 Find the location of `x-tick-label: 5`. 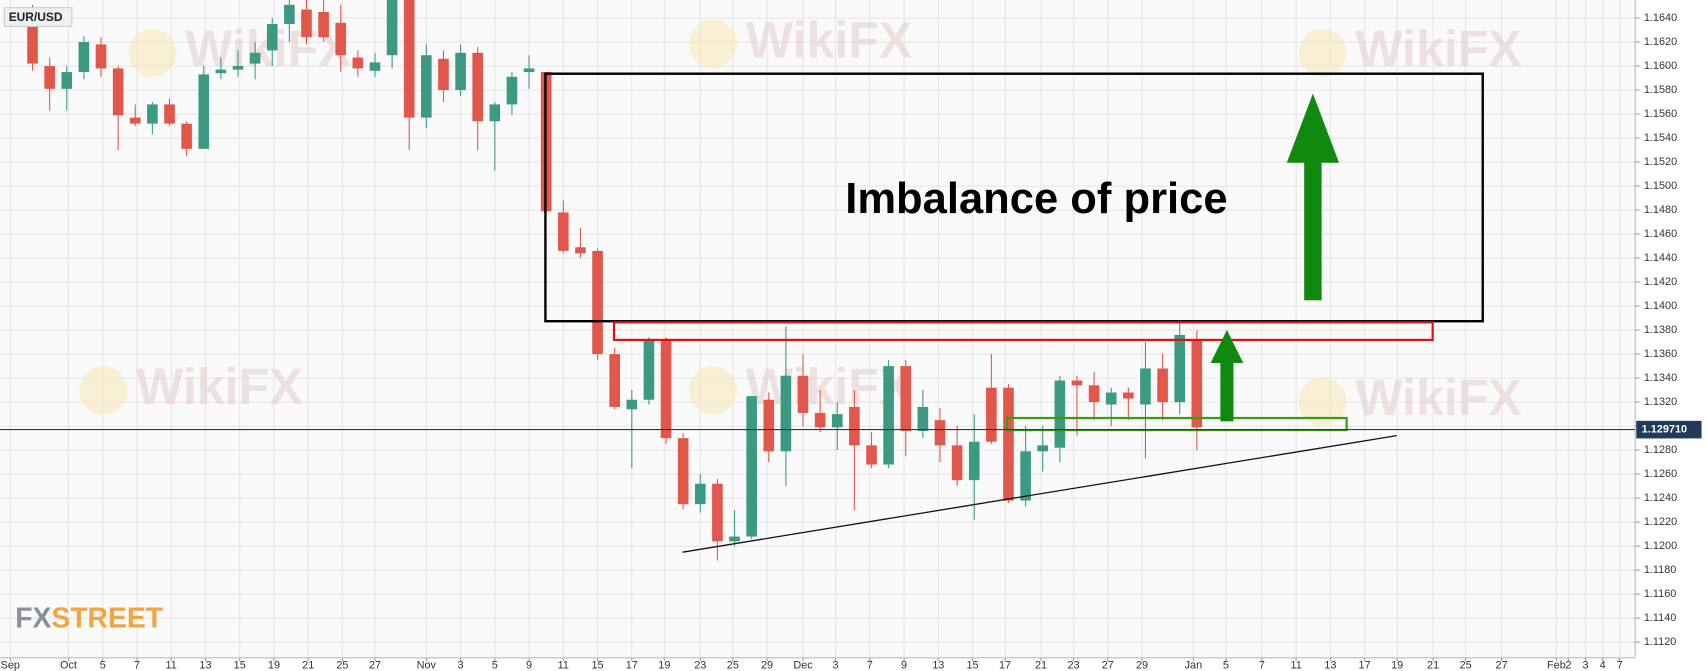

x-tick-label: 5 is located at coordinates (495, 665).